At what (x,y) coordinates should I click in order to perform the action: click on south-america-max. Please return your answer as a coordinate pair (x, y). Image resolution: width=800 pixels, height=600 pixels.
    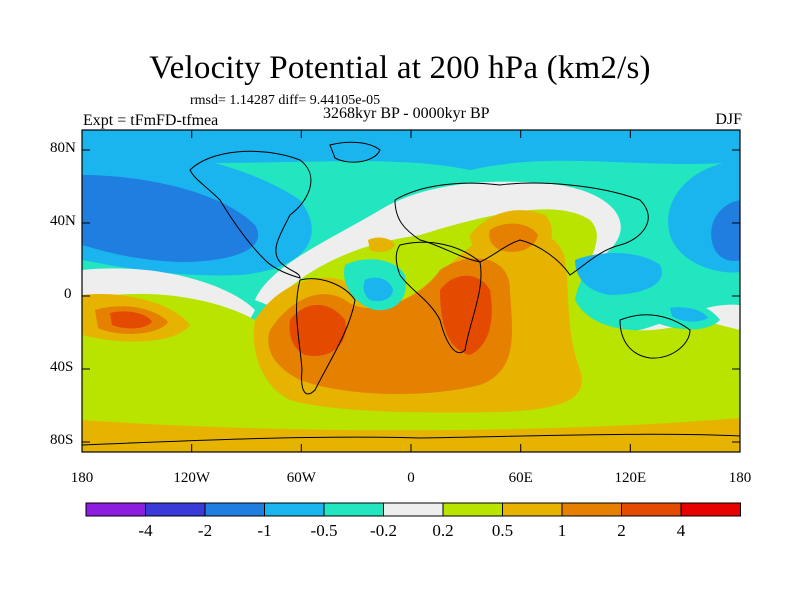
    Looking at the image, I should click on (317, 330).